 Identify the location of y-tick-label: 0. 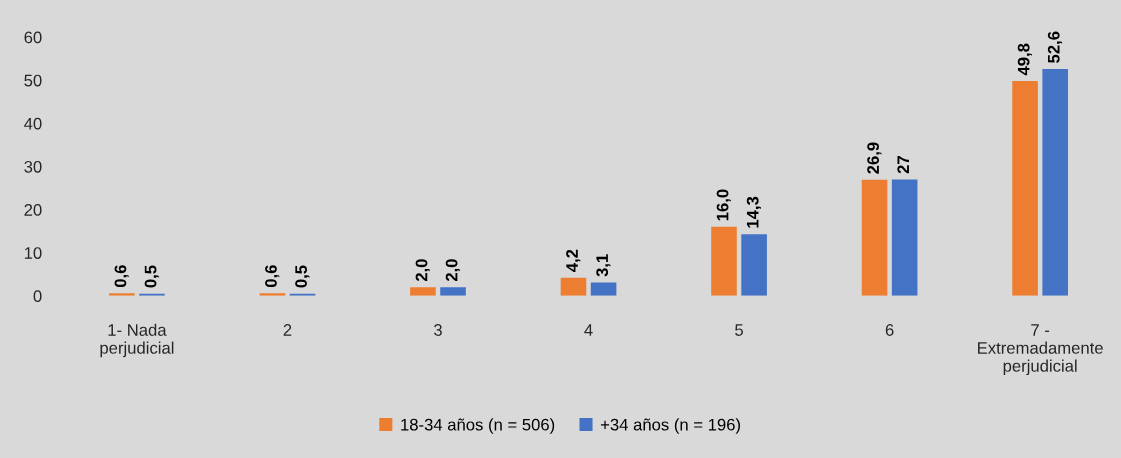
(37, 296).